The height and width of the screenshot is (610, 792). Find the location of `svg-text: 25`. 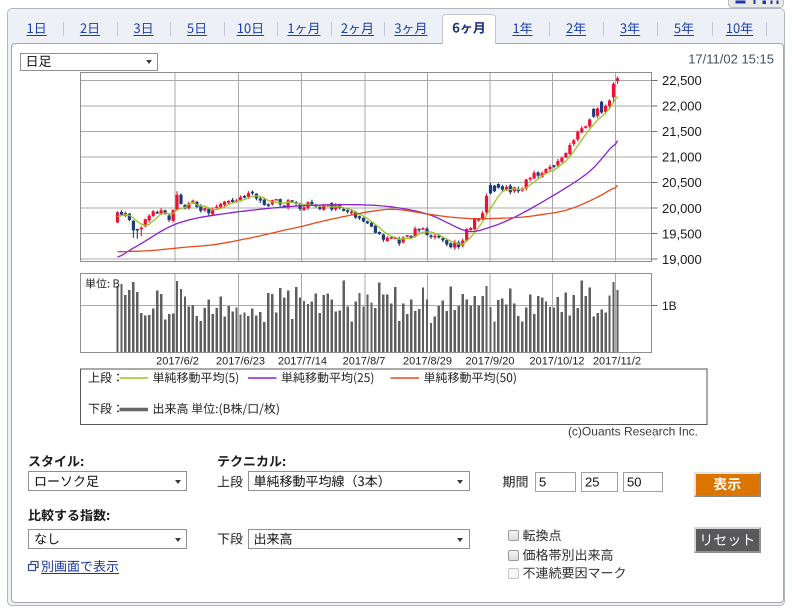

svg-text: 25 is located at coordinates (592, 482).